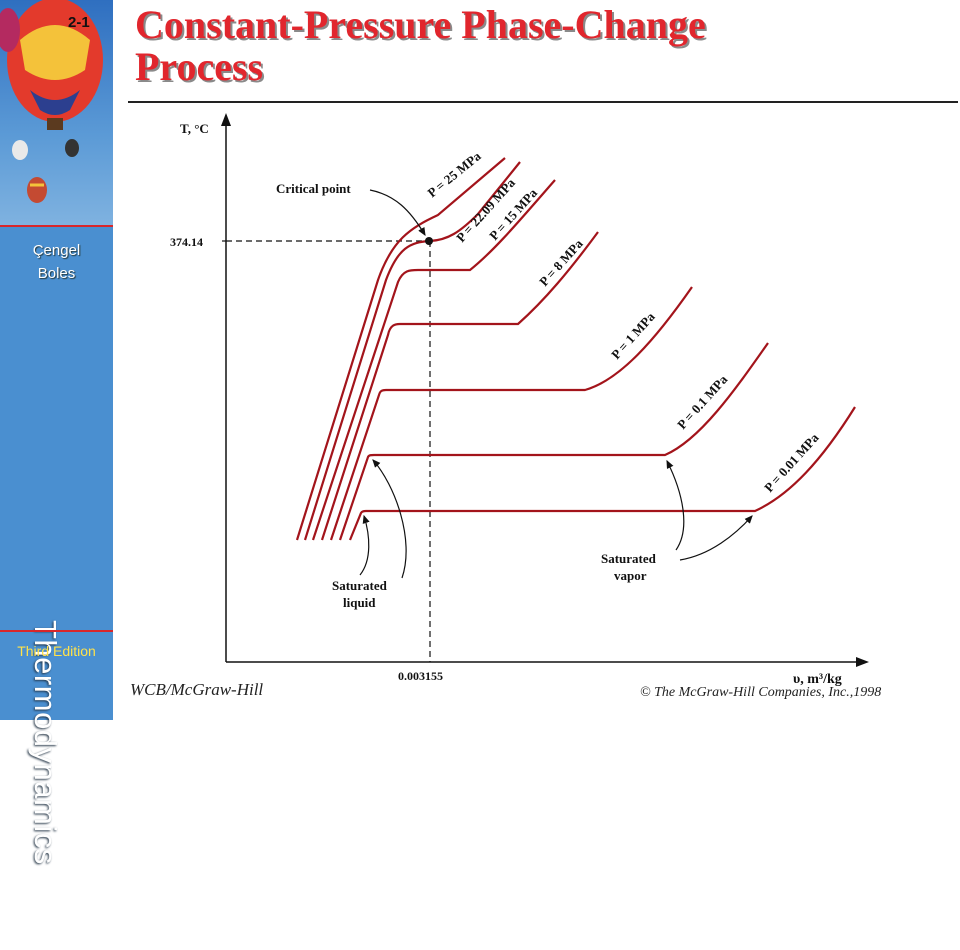 Image resolution: width=960 pixels, height=950 pixels. I want to click on edition-label: Third Edition, so click(56, 651).